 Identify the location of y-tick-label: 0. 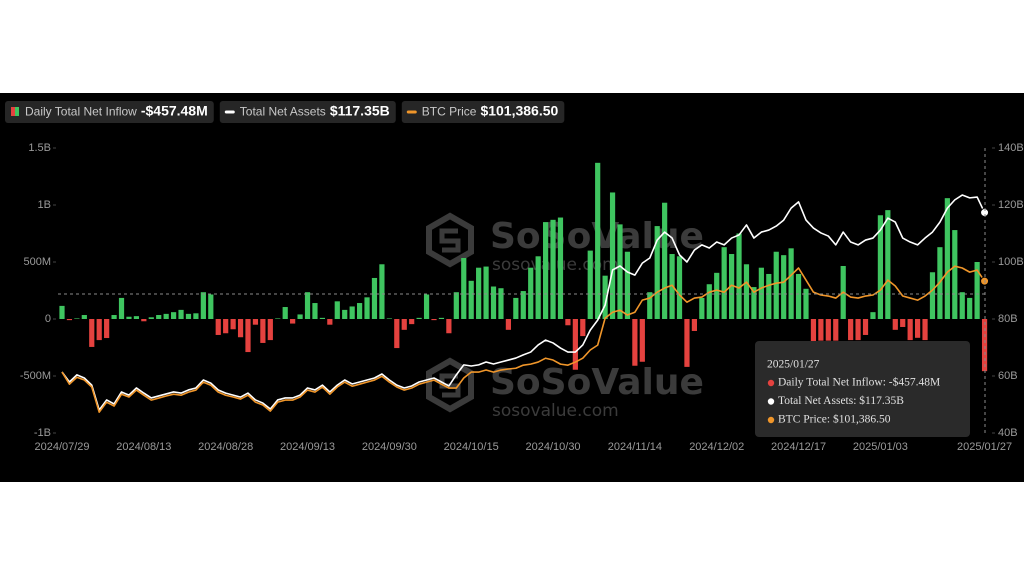
(48, 319).